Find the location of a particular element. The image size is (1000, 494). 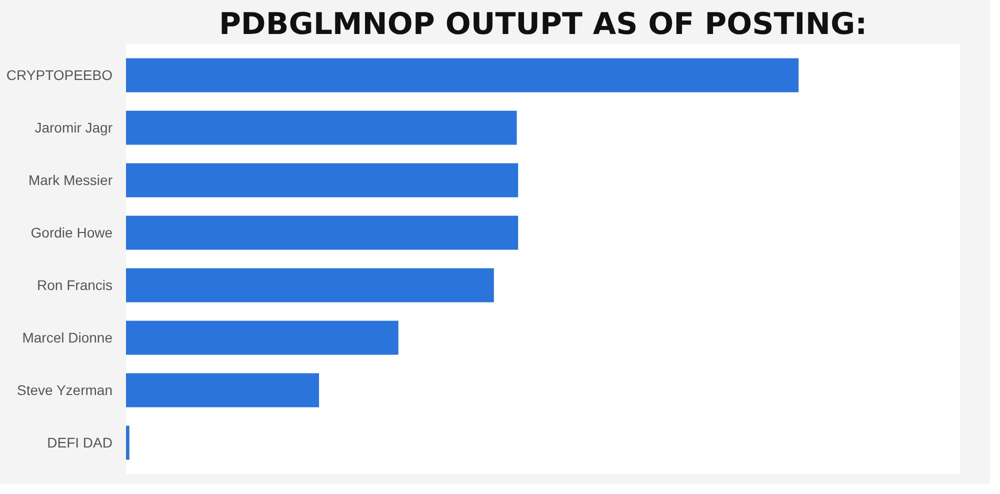

y-tick-label: Jaromir Jagr is located at coordinates (73, 127).